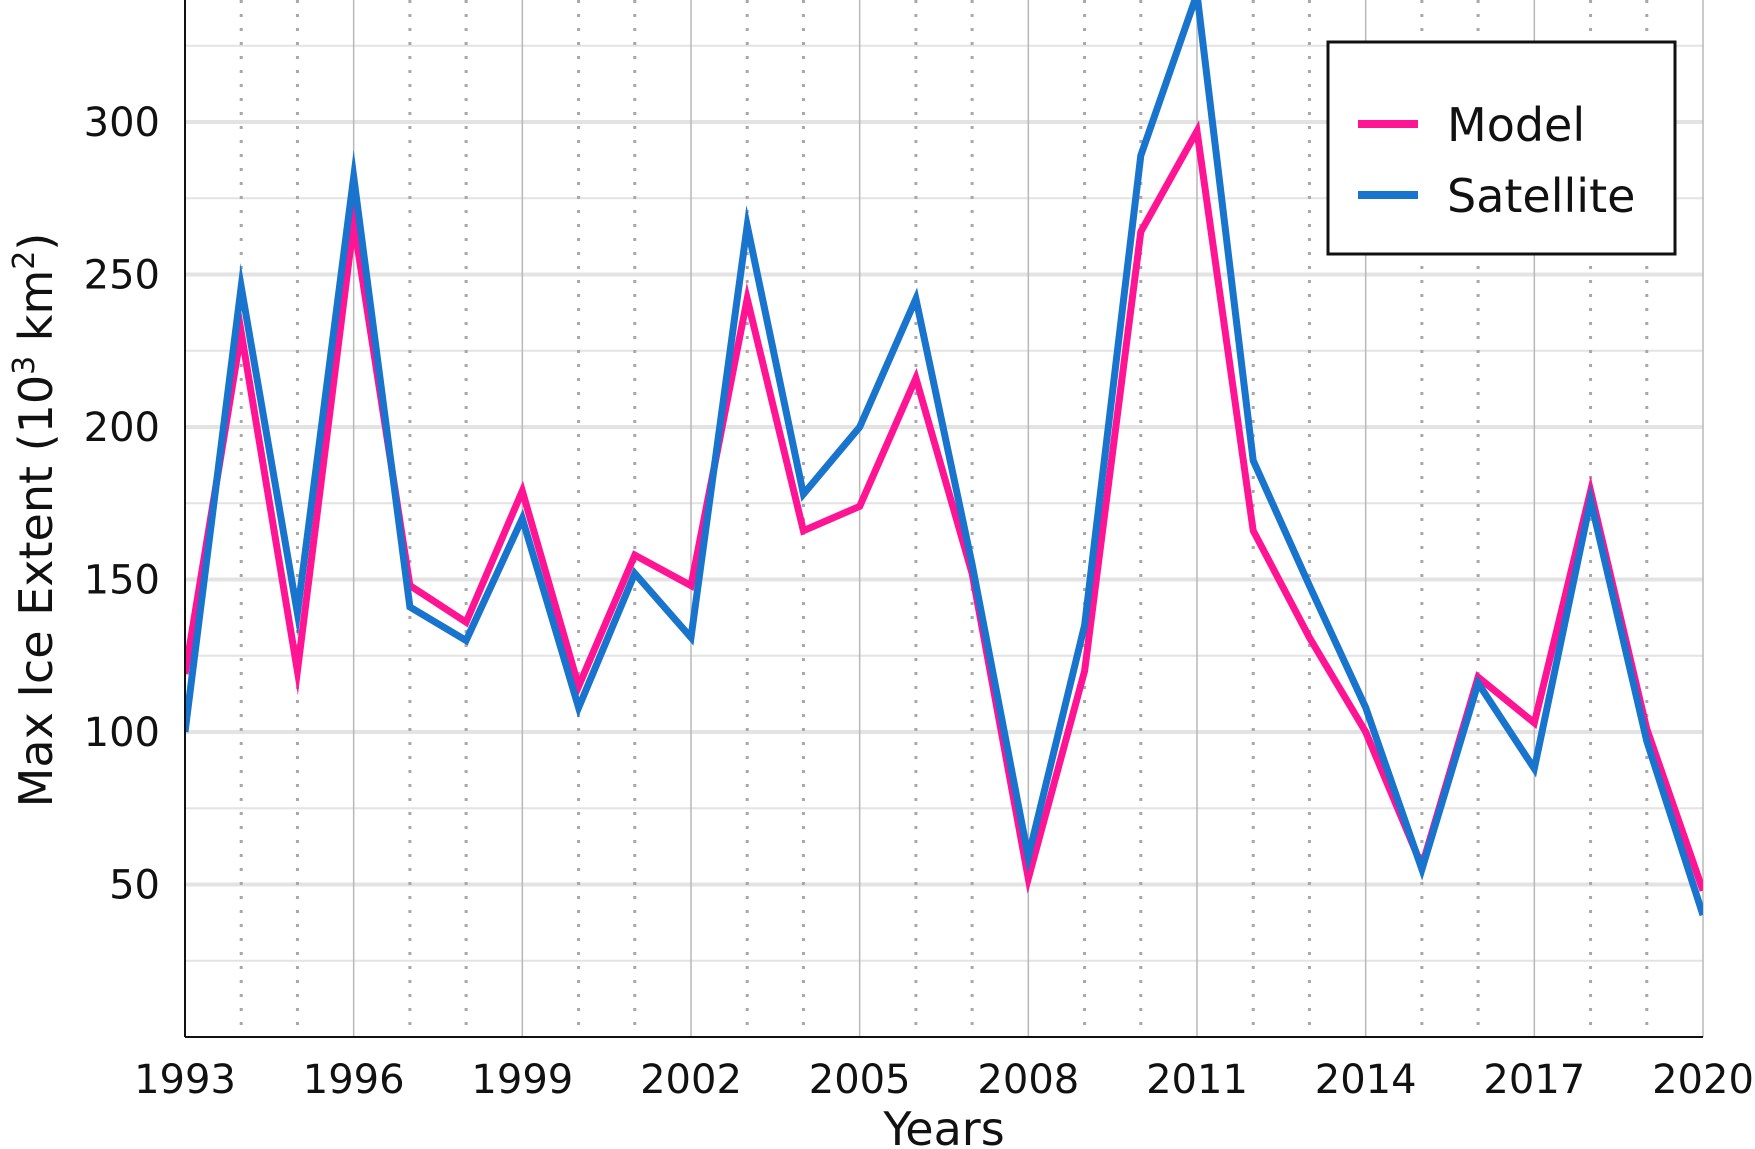 The width and height of the screenshot is (1755, 1149). What do you see at coordinates (185, 1080) in the screenshot?
I see `x-tick-label: 1993` at bounding box center [185, 1080].